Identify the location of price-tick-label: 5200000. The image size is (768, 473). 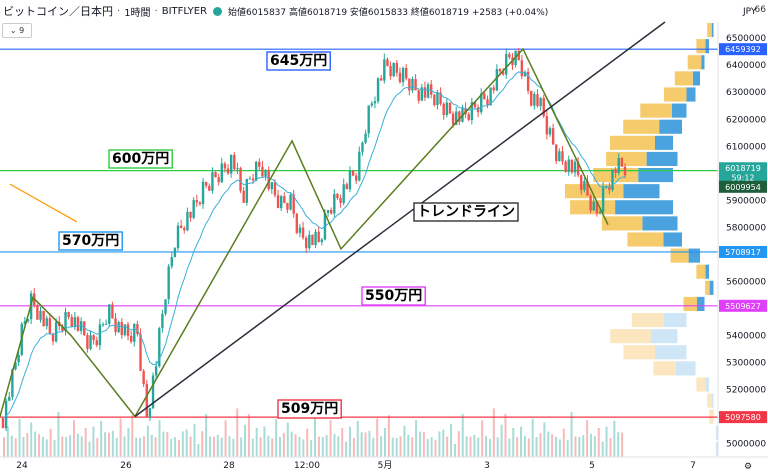
(746, 390).